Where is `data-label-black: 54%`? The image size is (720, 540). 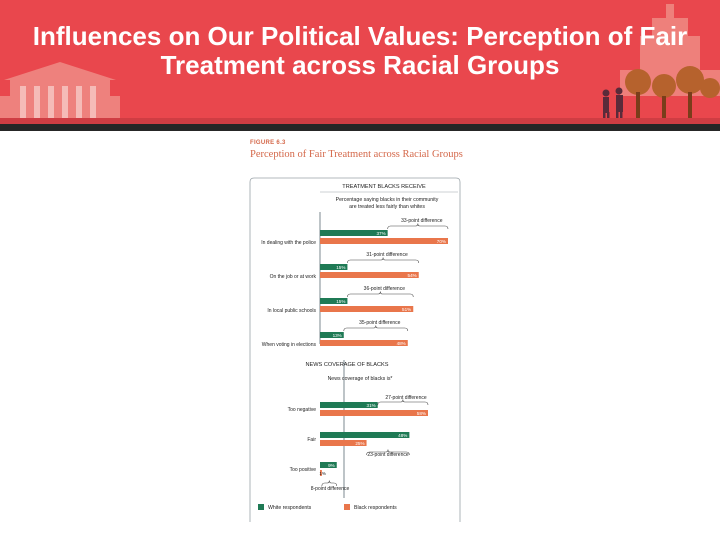 data-label-black: 54% is located at coordinates (412, 275).